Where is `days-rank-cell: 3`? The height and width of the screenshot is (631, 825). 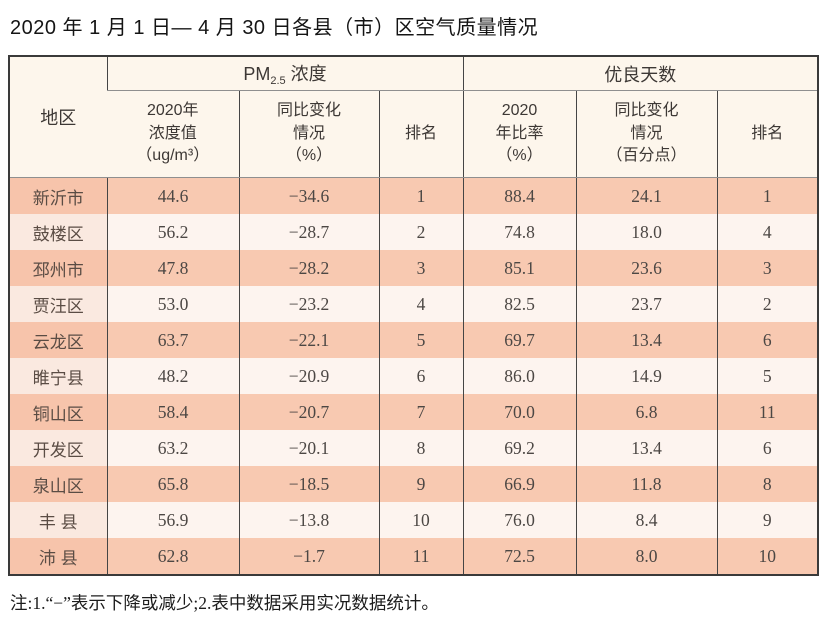
days-rank-cell: 3 is located at coordinates (767, 268).